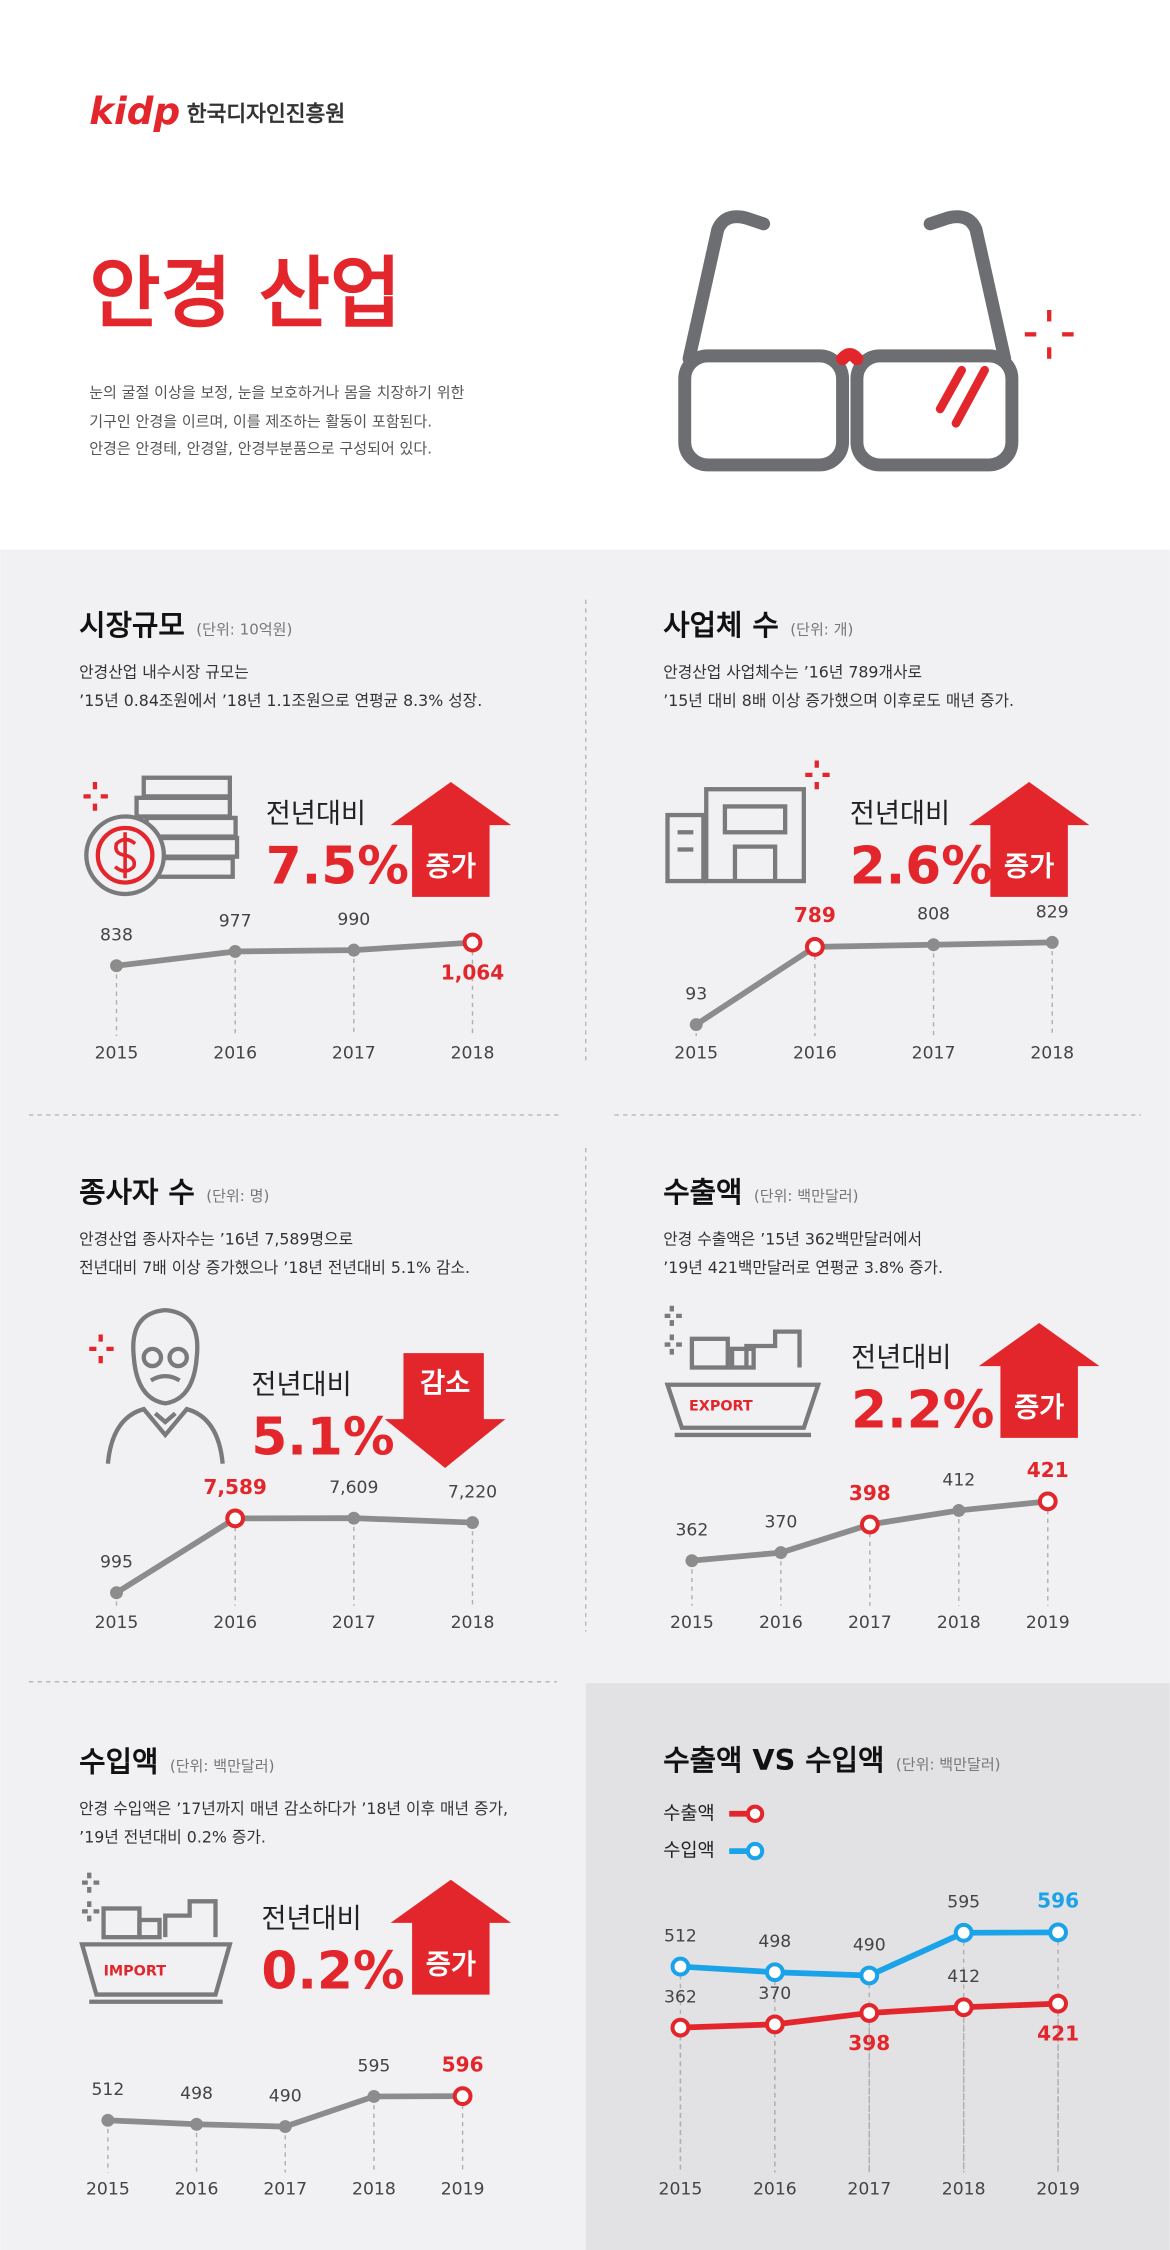 The height and width of the screenshot is (2250, 1170). What do you see at coordinates (237, 1196) in the screenshot?
I see `chart-subtitle: (단위: 명)` at bounding box center [237, 1196].